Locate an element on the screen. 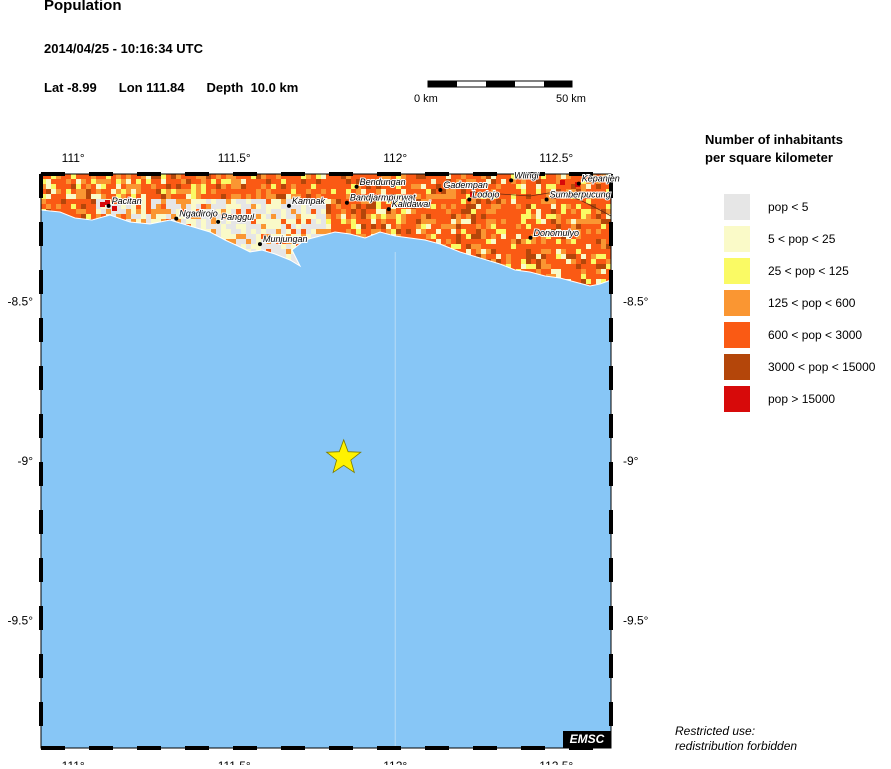  place-label: Pacitan is located at coordinates (127, 201).